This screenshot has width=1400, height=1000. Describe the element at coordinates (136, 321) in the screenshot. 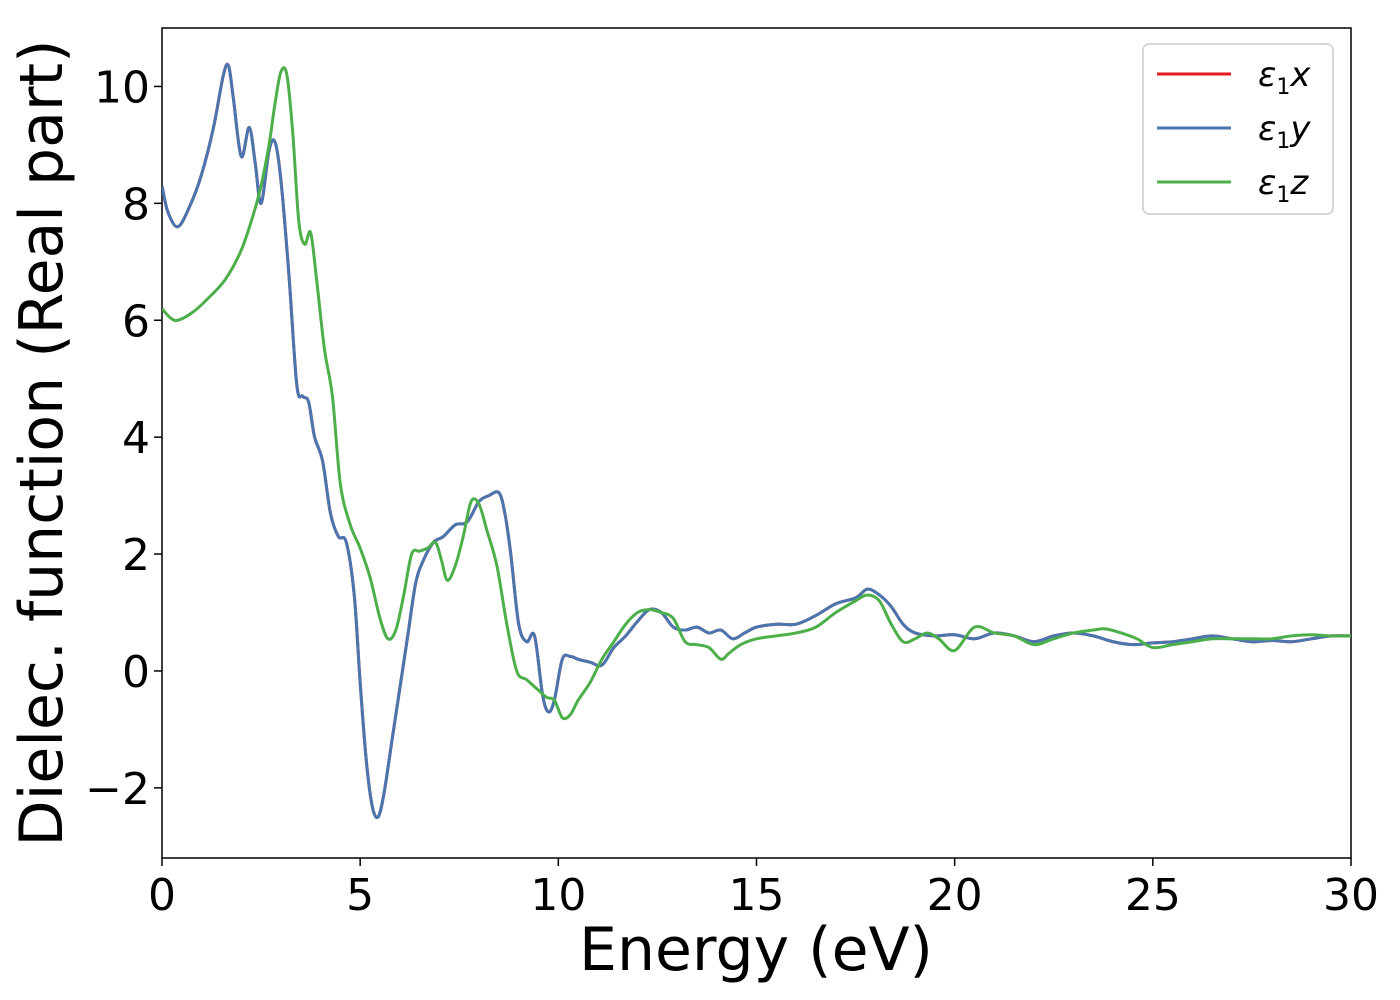

I see `y-tick-label: 6` at that location.